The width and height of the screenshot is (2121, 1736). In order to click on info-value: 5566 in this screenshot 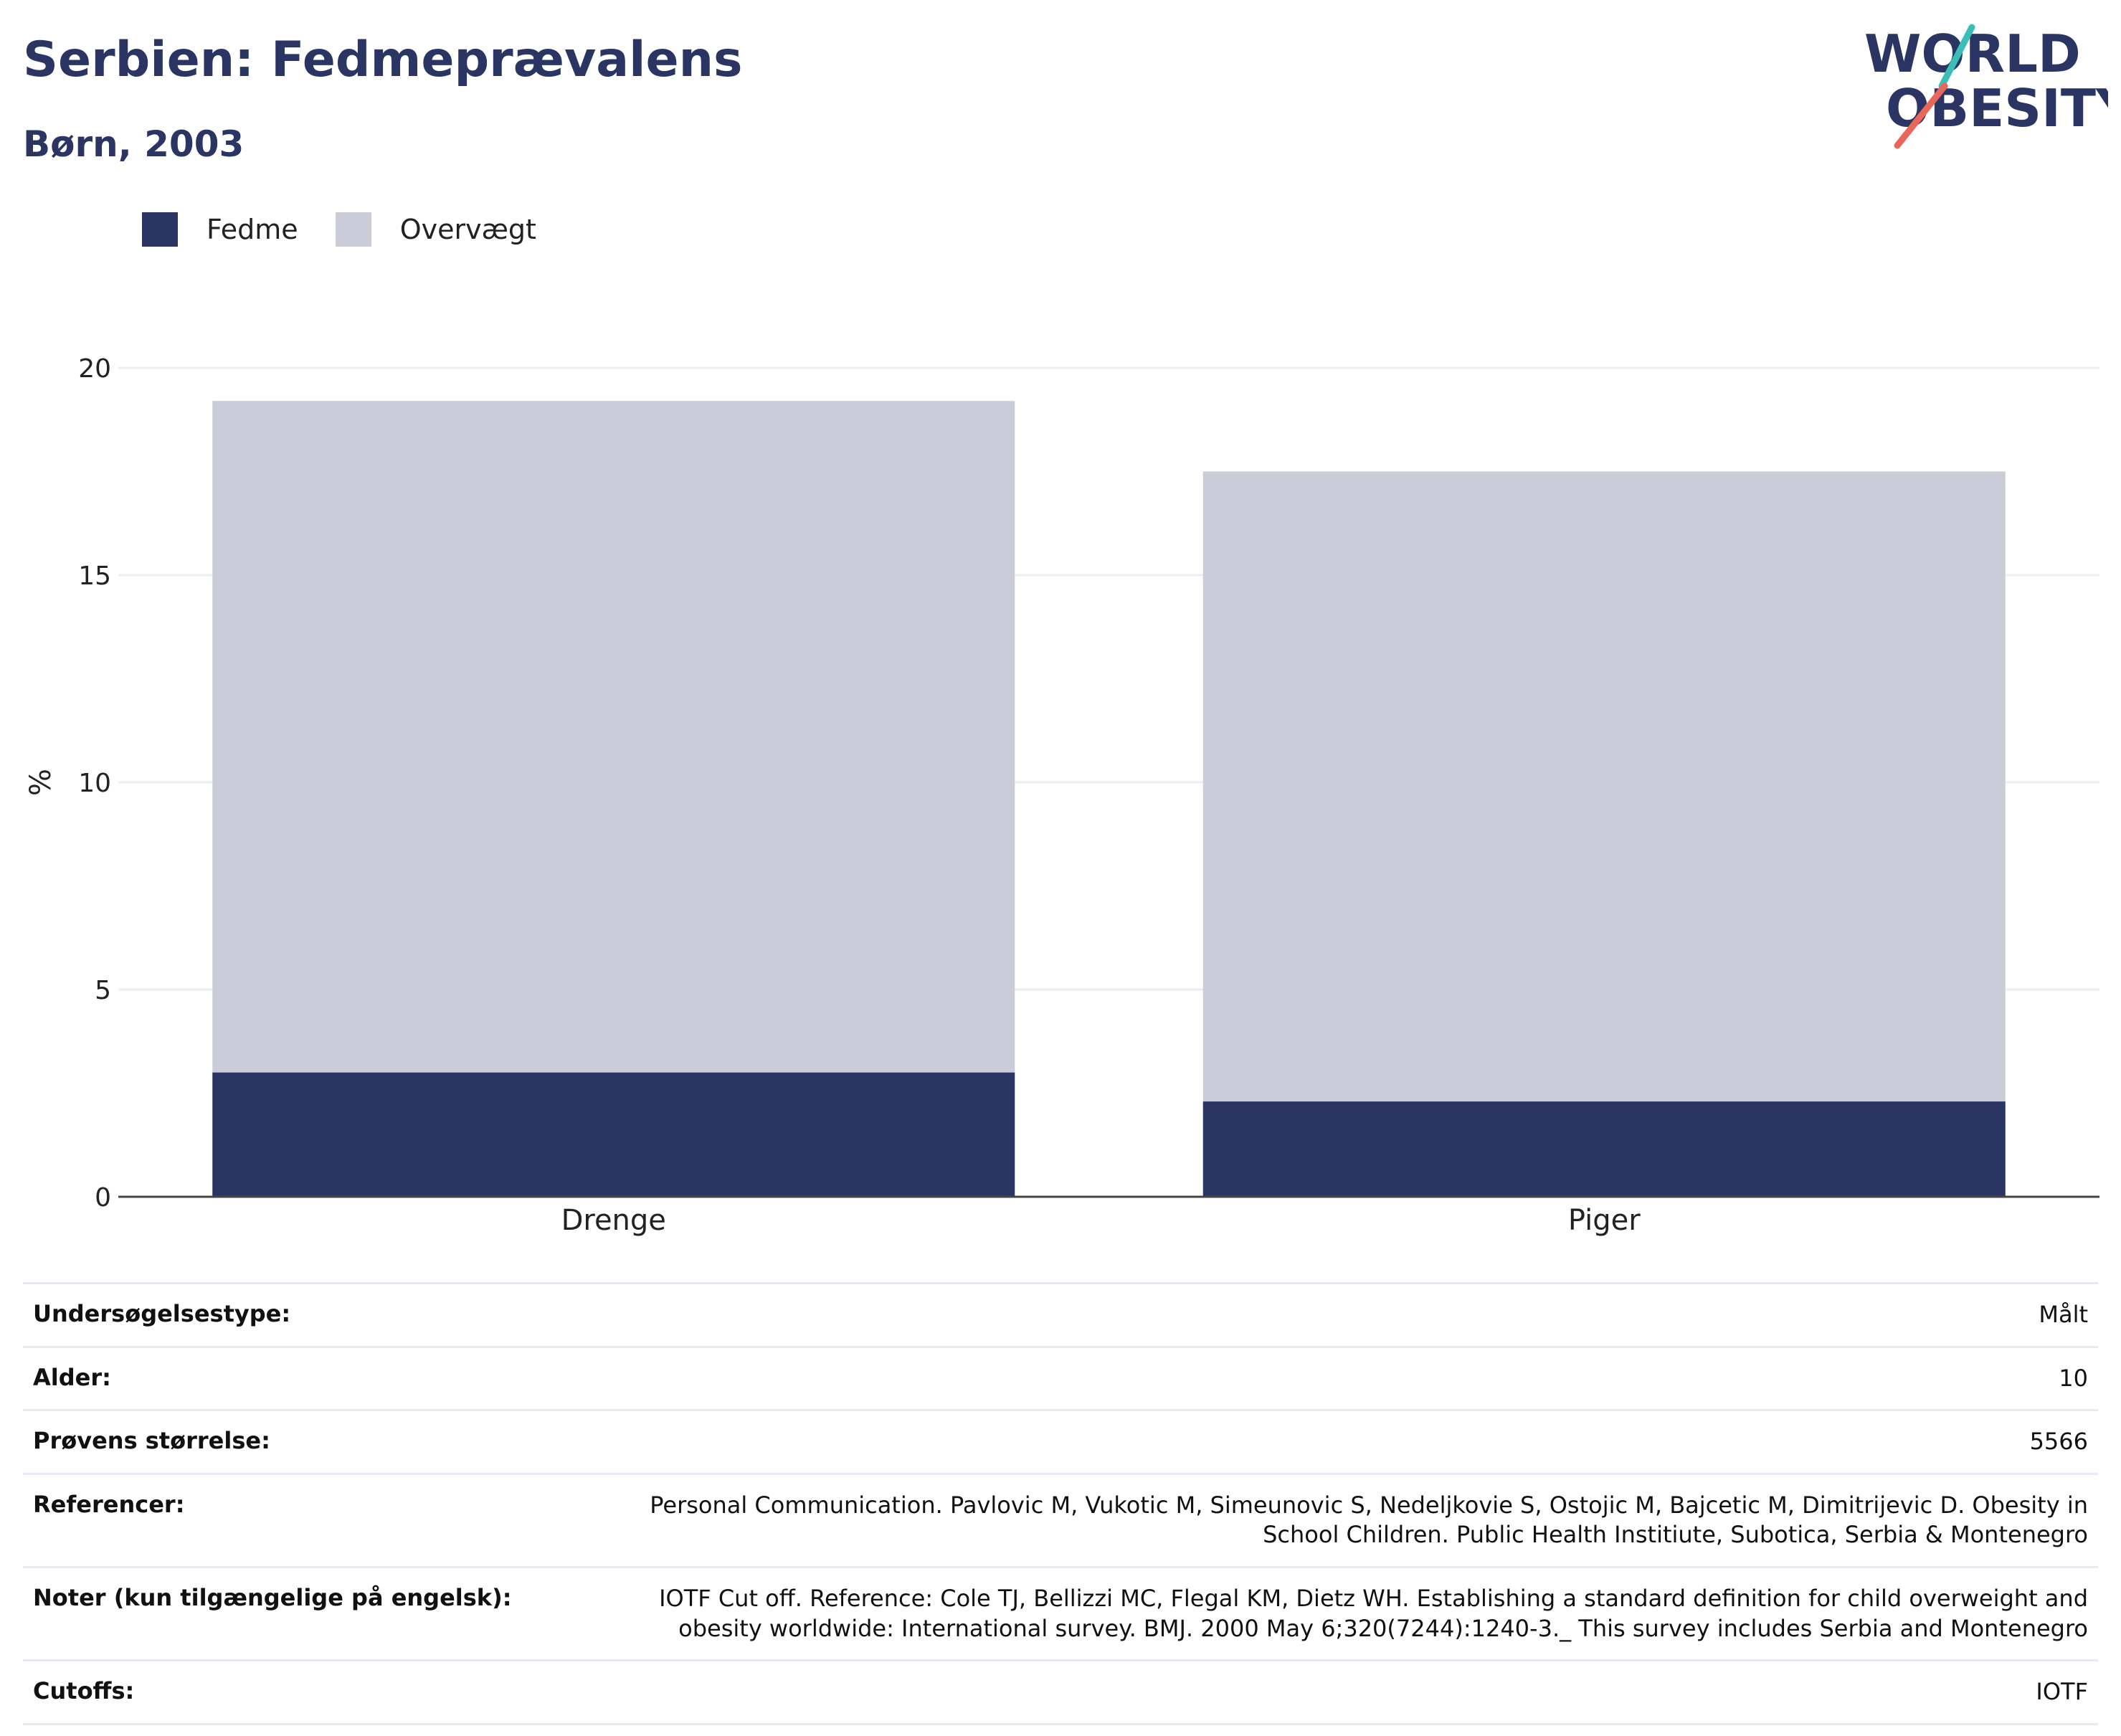, I will do `click(1328, 1442)`.